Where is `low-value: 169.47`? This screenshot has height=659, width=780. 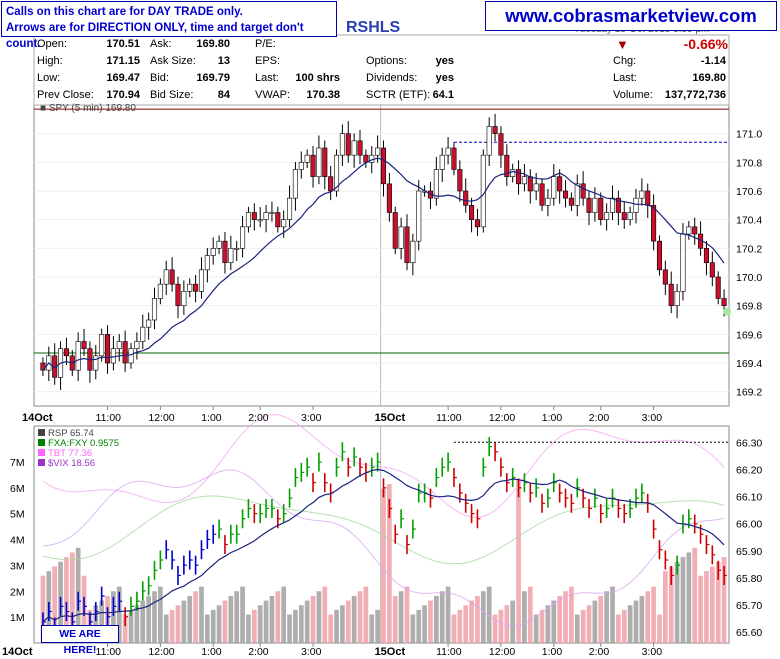 low-value: 169.47 is located at coordinates (123, 78).